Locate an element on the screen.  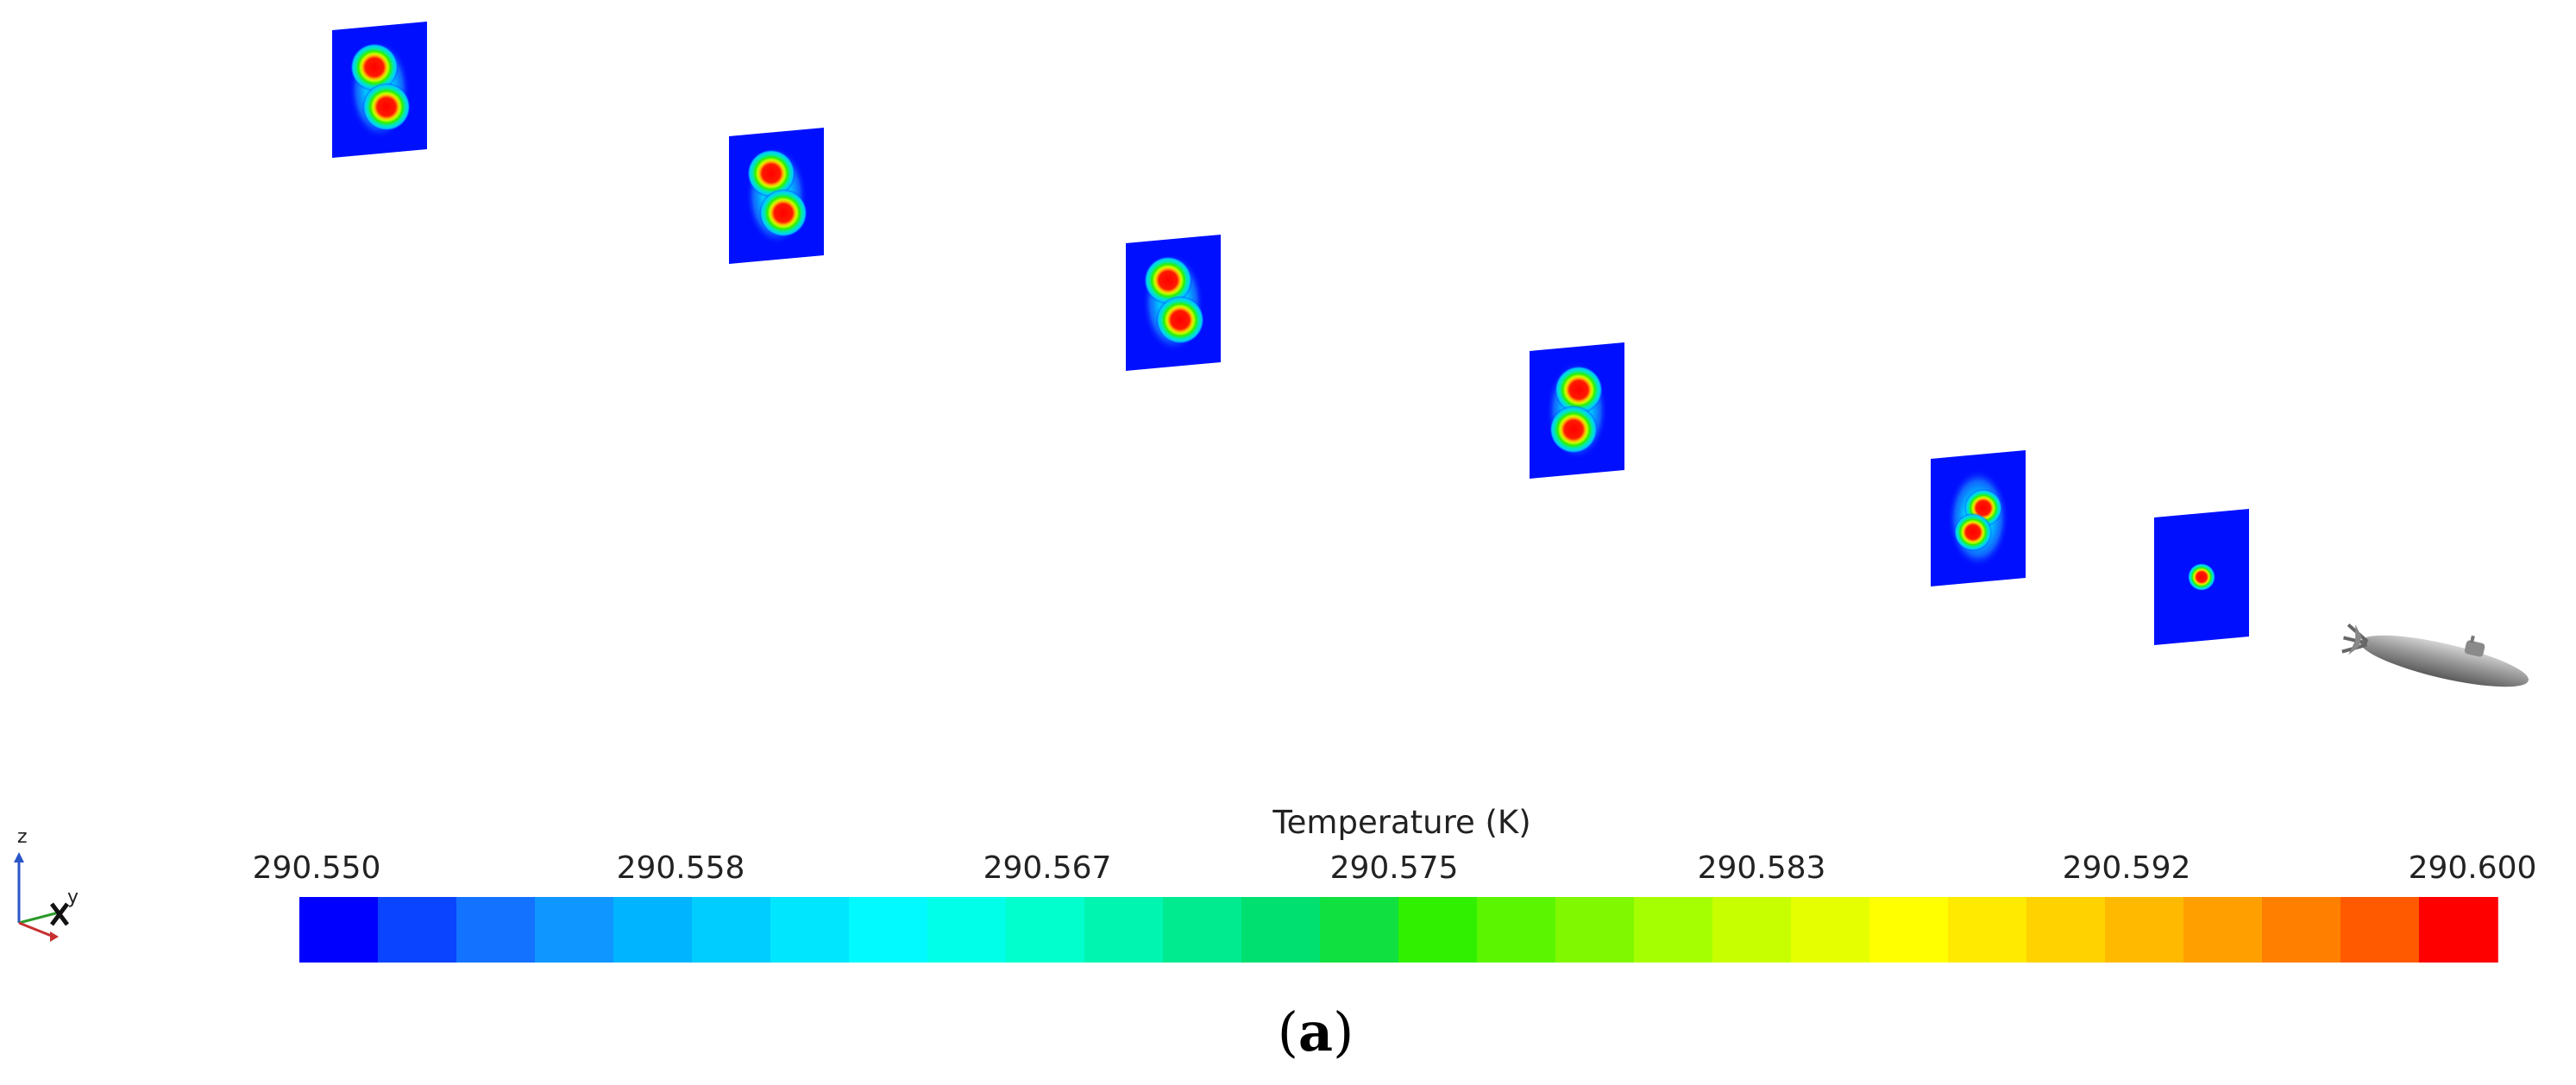
colorbar-tick-label: 290.592 is located at coordinates (2126, 868).